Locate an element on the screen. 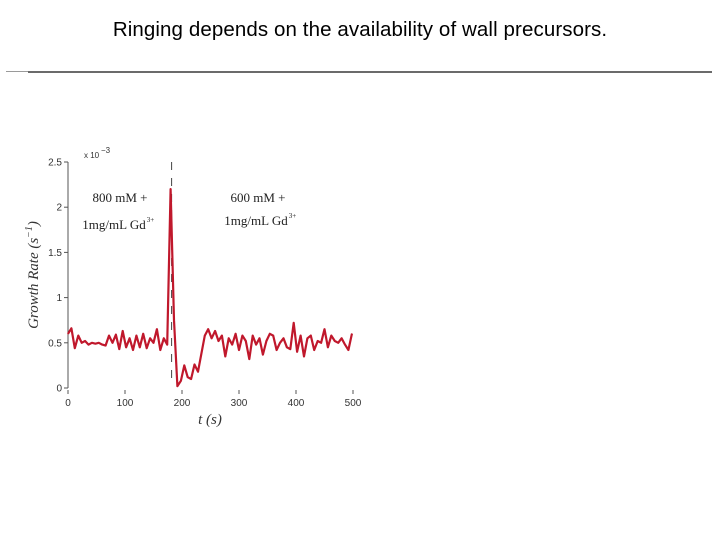 The height and width of the screenshot is (540, 720). x-axis-title: t (s) is located at coordinates (210, 420).